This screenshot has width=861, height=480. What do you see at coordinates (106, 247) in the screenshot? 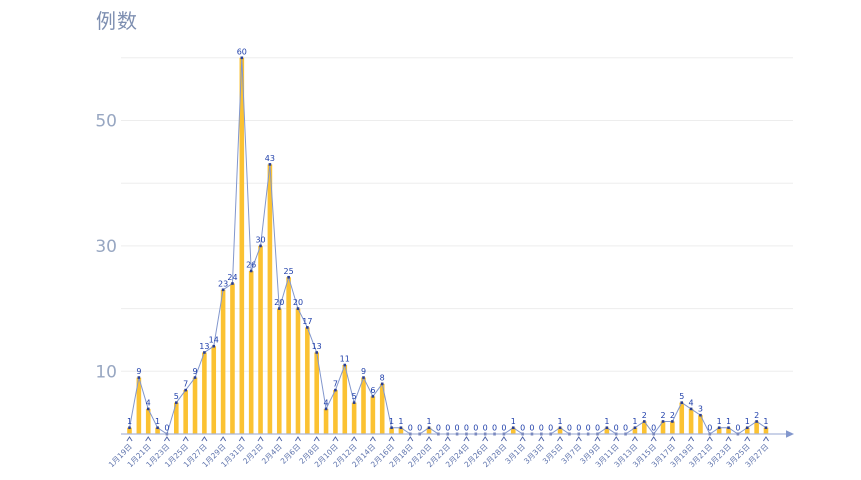
I see `y-axis-labels: 10 30 50` at bounding box center [106, 247].